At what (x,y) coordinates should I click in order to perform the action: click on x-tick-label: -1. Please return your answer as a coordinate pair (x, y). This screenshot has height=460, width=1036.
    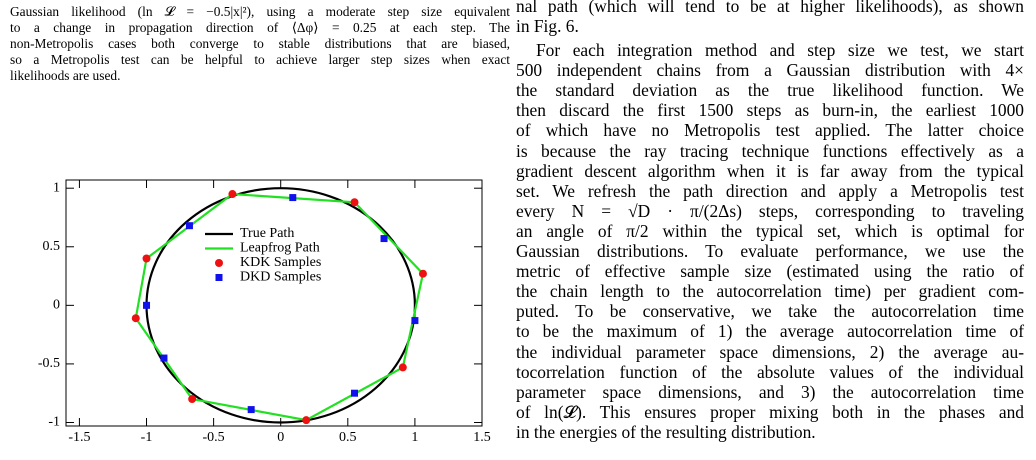
    Looking at the image, I should click on (147, 437).